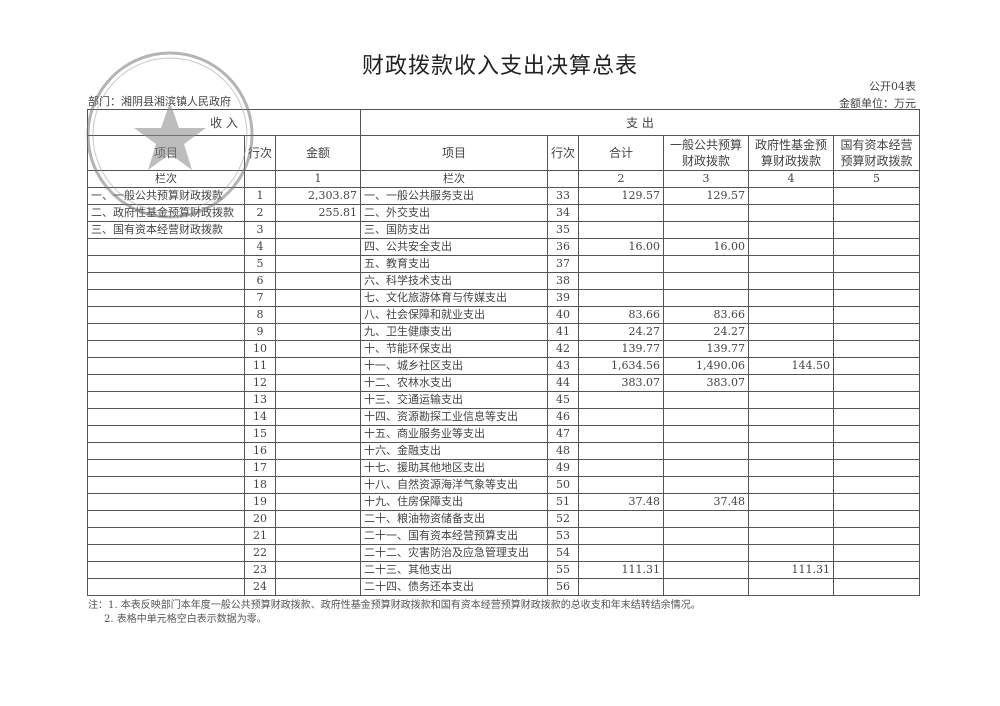 This screenshot has width=1000, height=706. Describe the element at coordinates (563, 400) in the screenshot. I see `expense-row-no-cell: 45` at that location.